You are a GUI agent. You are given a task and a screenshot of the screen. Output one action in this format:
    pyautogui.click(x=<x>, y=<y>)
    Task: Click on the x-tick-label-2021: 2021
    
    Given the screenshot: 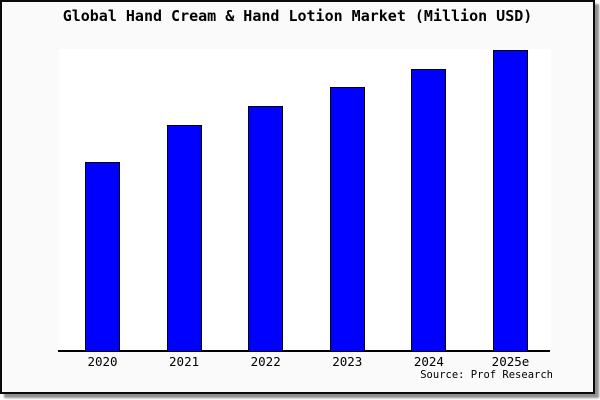 What is the action you would take?
    pyautogui.click(x=184, y=361)
    